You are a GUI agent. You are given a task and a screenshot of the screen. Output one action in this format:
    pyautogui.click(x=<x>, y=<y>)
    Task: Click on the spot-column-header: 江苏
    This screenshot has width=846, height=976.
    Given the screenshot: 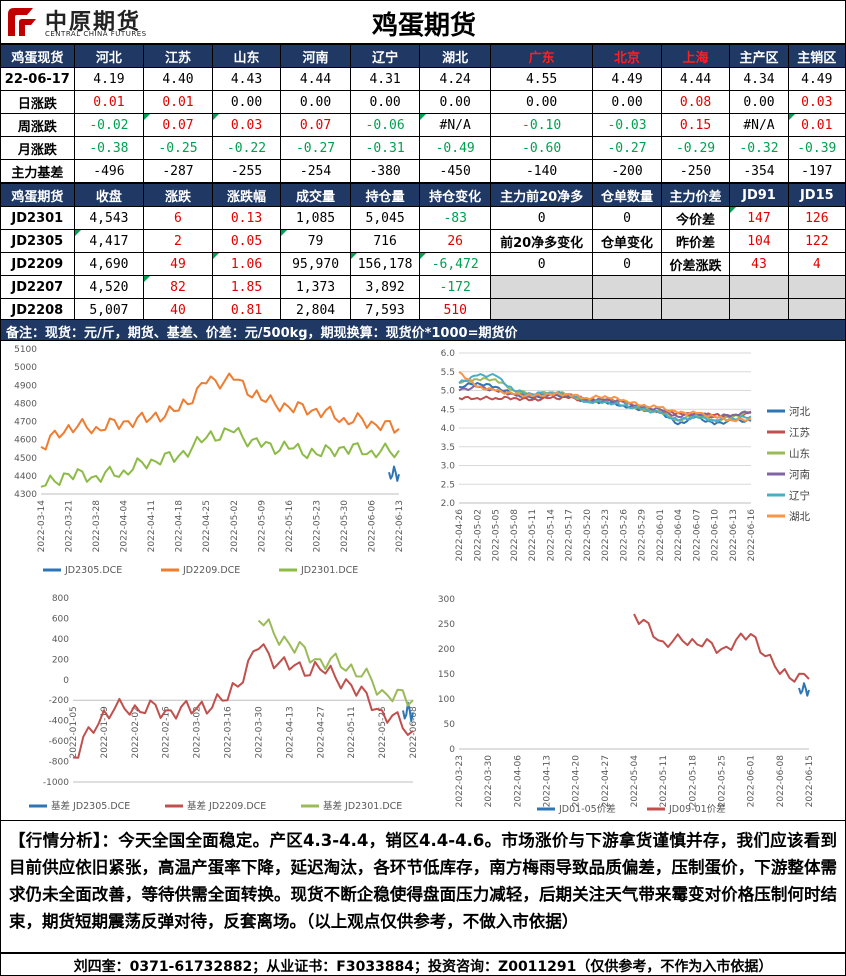 What is the action you would take?
    pyautogui.click(x=178, y=56)
    